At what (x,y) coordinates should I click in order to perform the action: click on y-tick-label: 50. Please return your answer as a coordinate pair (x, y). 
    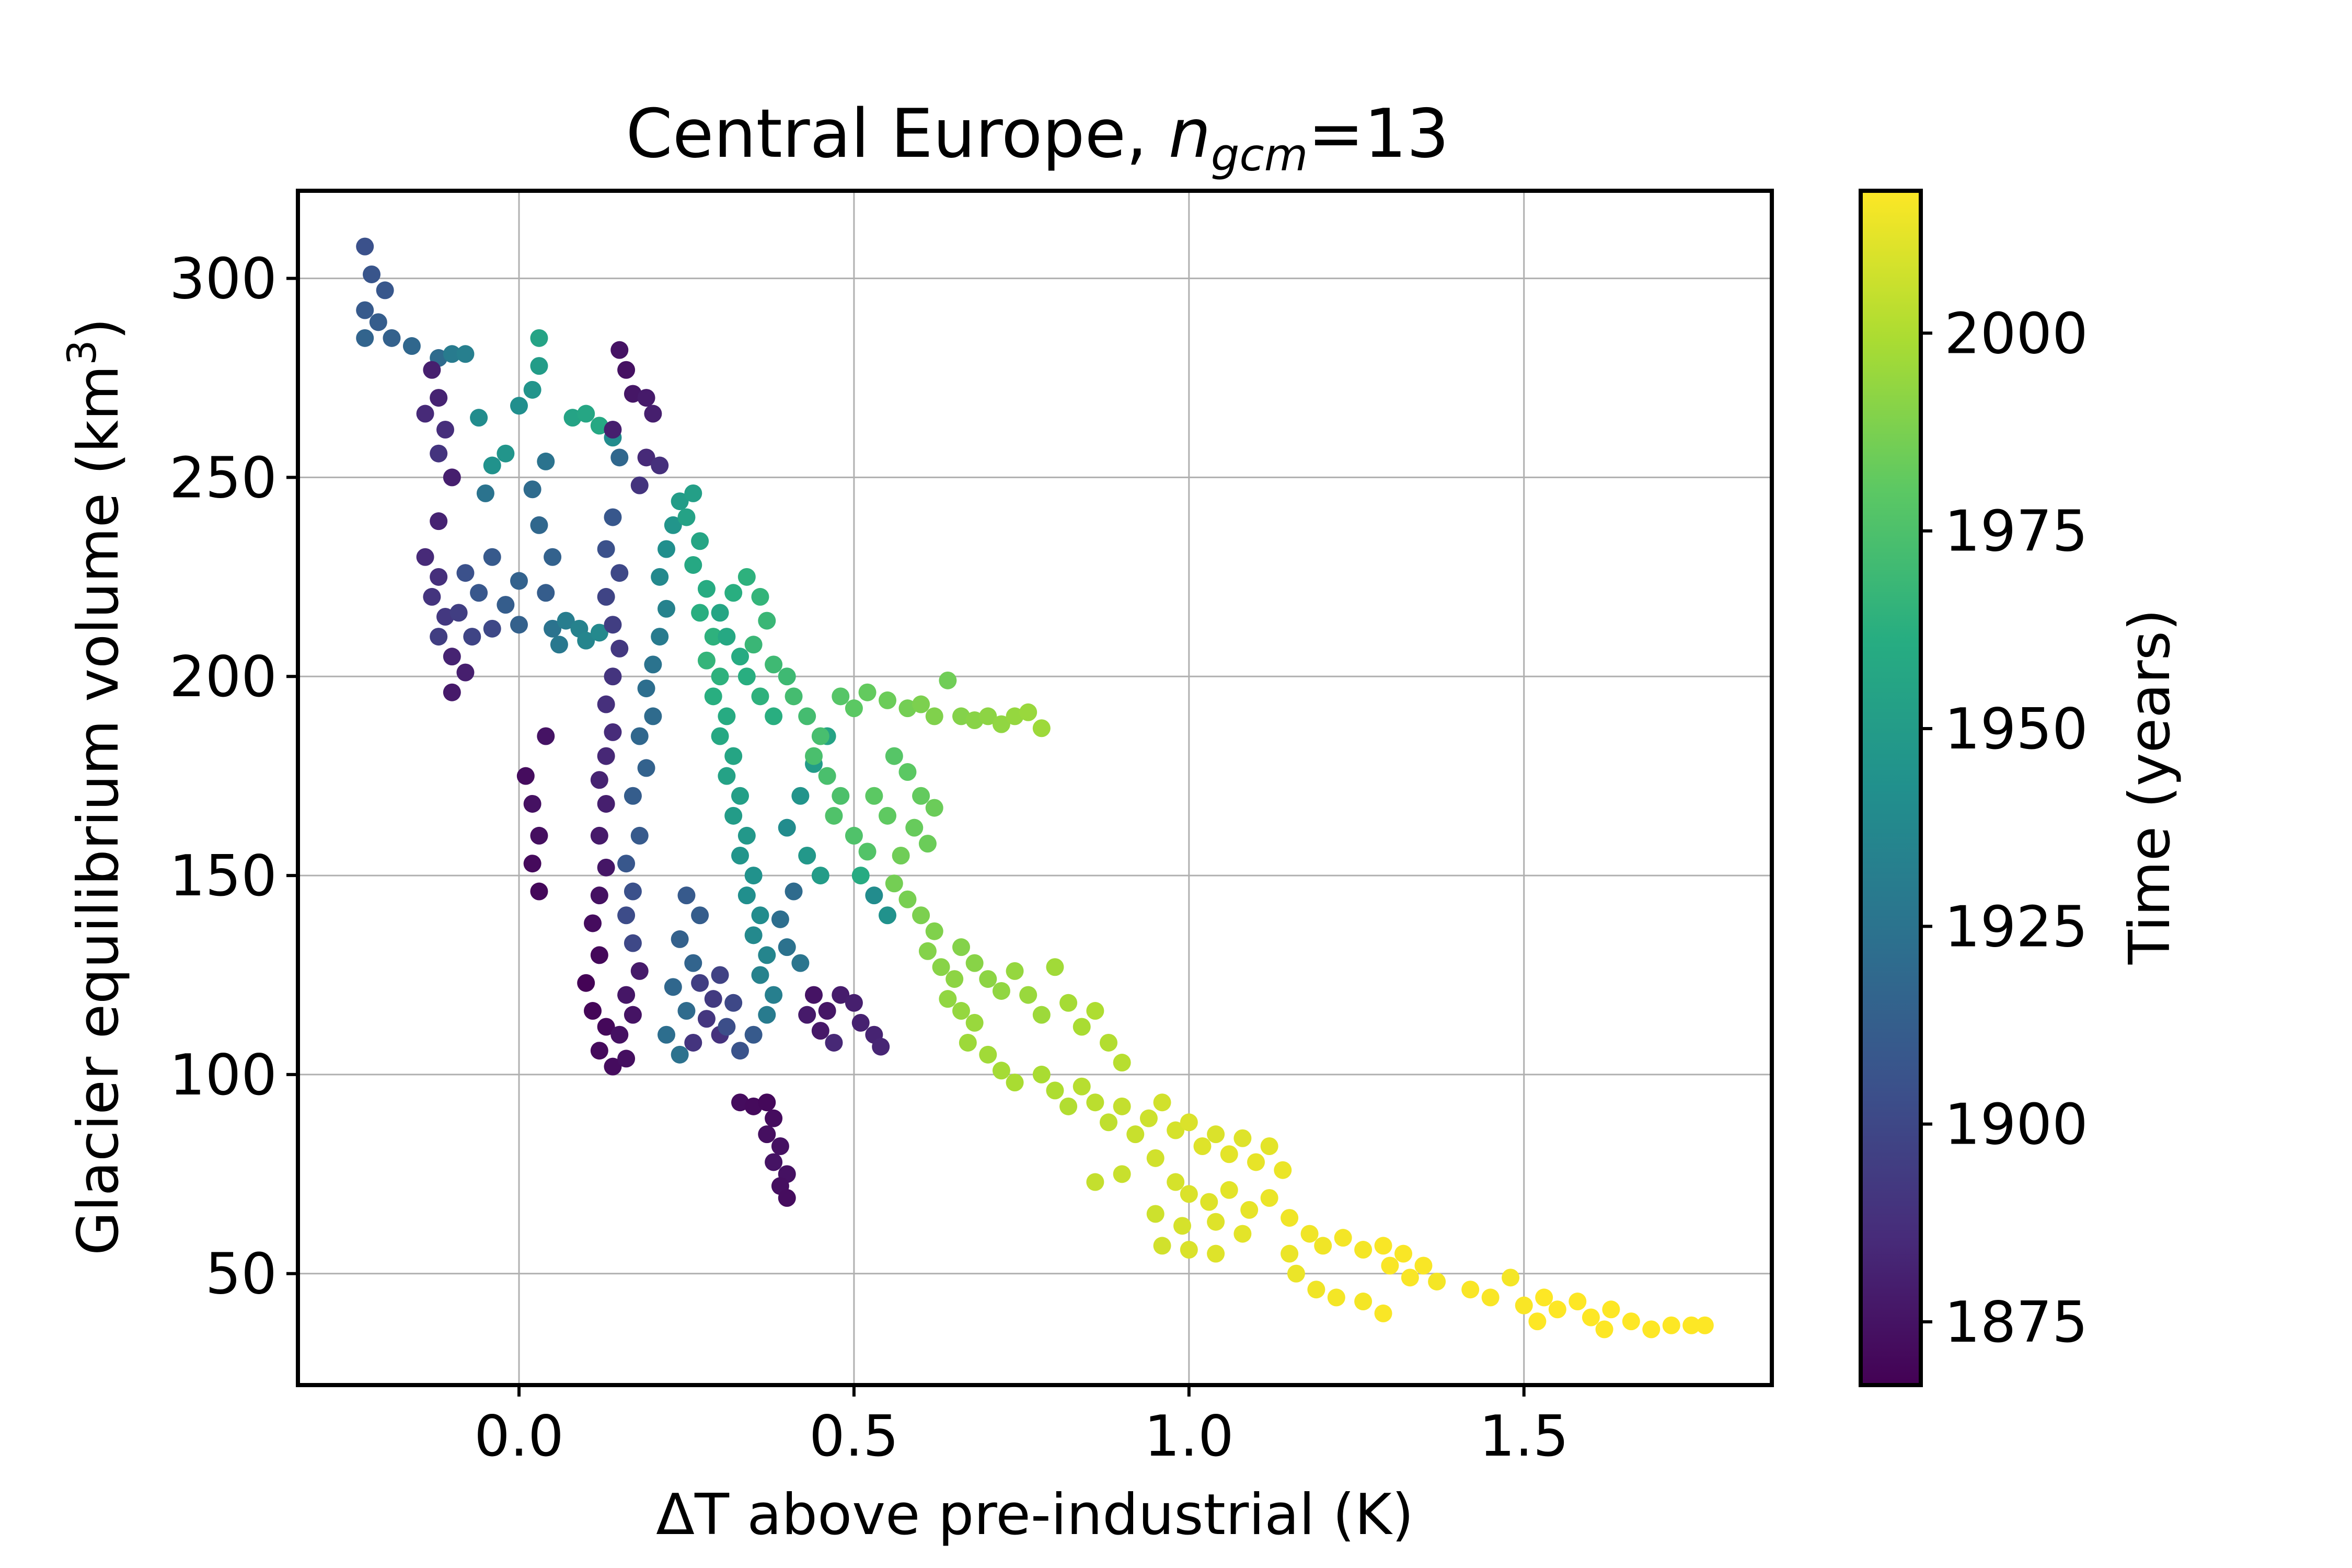
    Looking at the image, I should click on (241, 1274).